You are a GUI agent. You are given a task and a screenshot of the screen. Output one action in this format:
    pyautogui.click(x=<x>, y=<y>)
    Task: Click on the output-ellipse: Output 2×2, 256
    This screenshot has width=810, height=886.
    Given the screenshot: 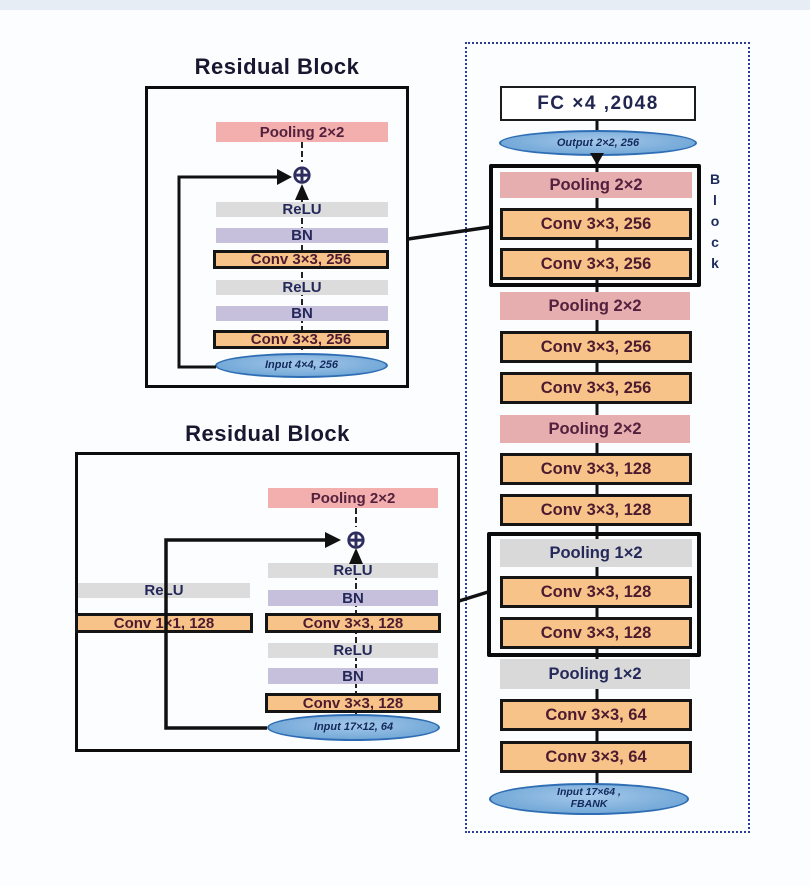 What is the action you would take?
    pyautogui.click(x=598, y=143)
    